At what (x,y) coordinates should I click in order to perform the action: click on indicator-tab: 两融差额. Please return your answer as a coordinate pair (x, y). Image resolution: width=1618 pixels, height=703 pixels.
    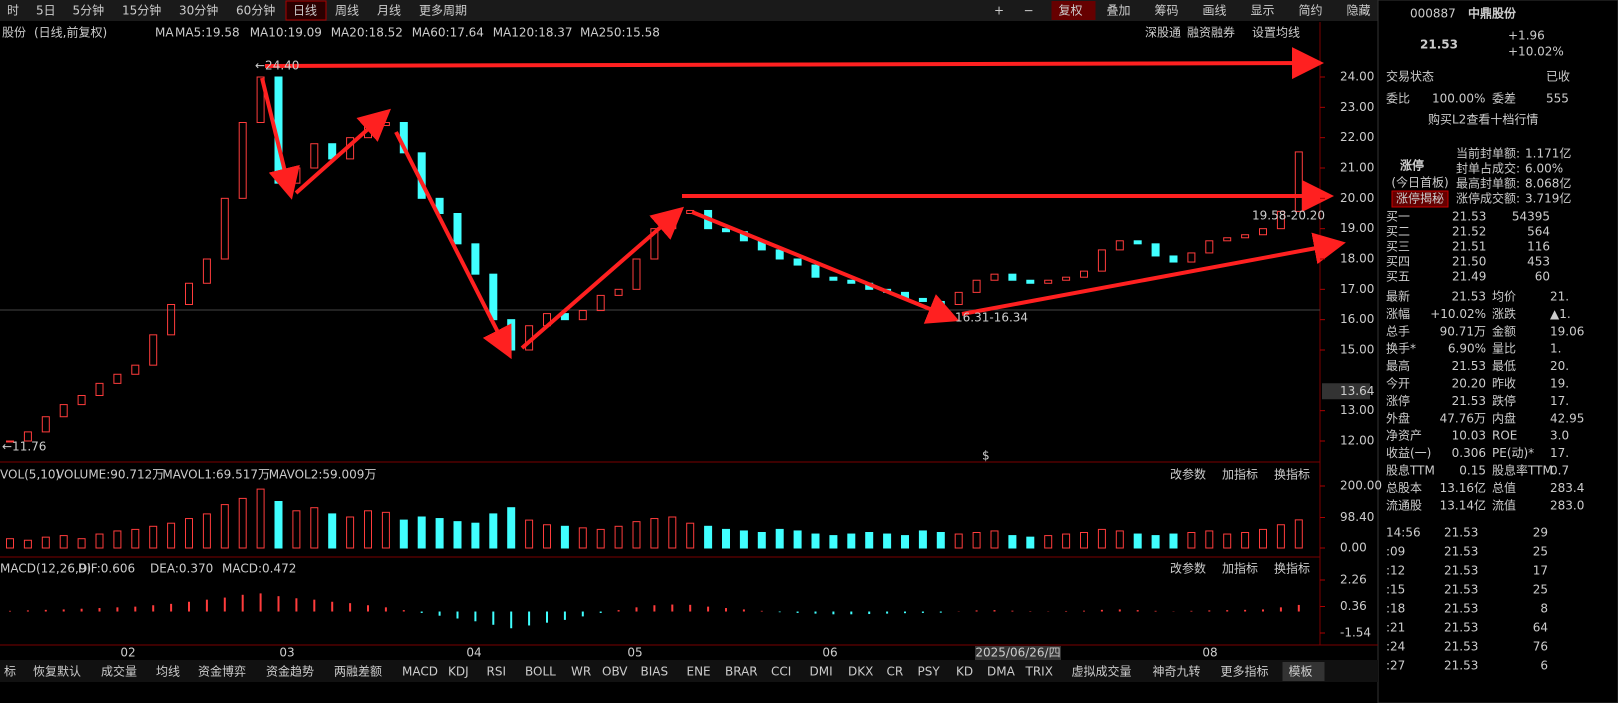
    Looking at the image, I should click on (358, 672).